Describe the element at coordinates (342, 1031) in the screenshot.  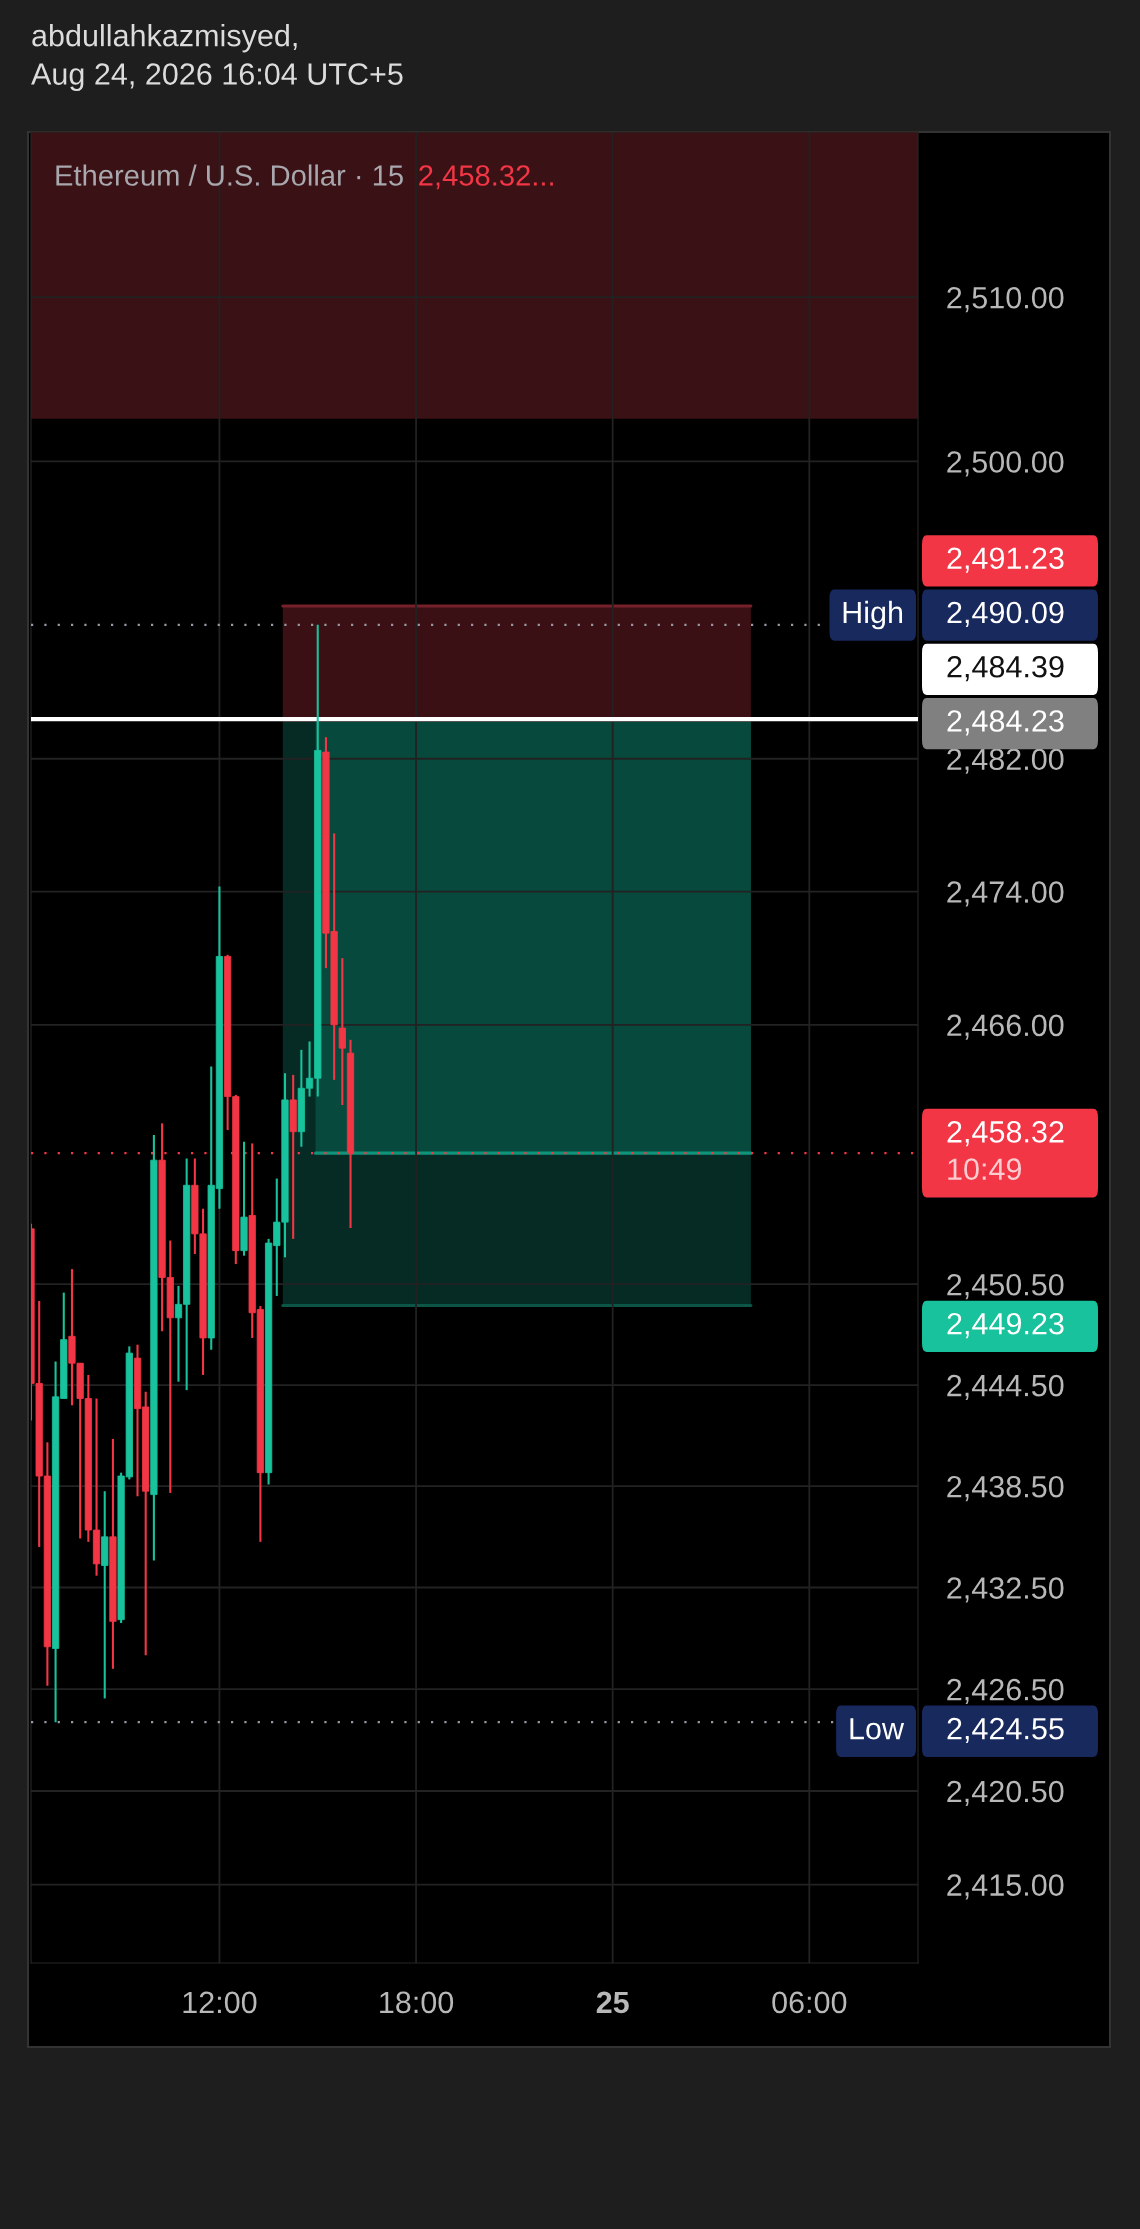
I see `candlestick` at that location.